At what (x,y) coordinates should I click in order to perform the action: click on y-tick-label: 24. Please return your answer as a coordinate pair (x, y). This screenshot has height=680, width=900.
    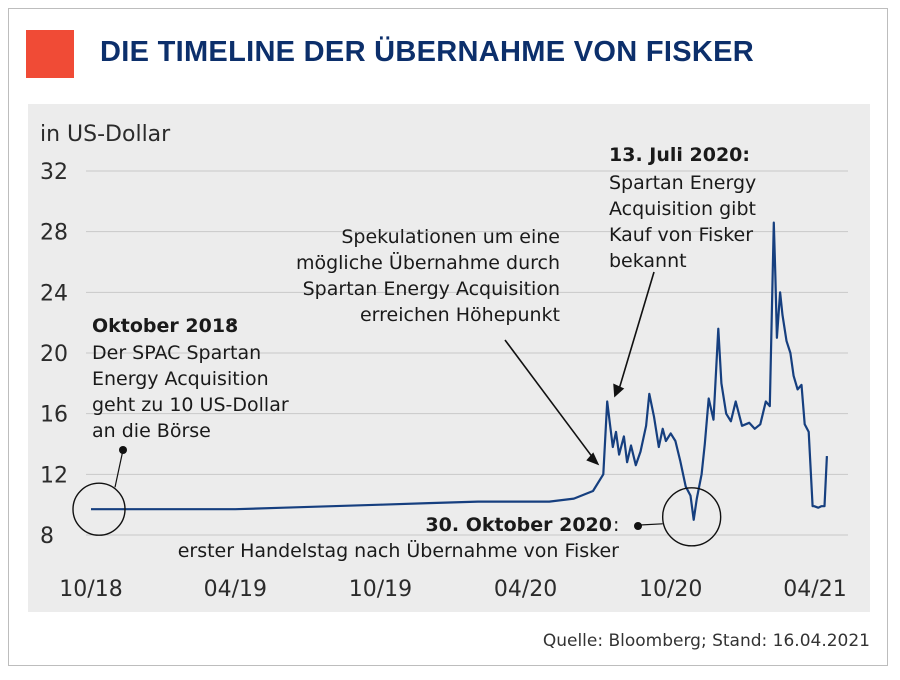
    Looking at the image, I should click on (54, 293).